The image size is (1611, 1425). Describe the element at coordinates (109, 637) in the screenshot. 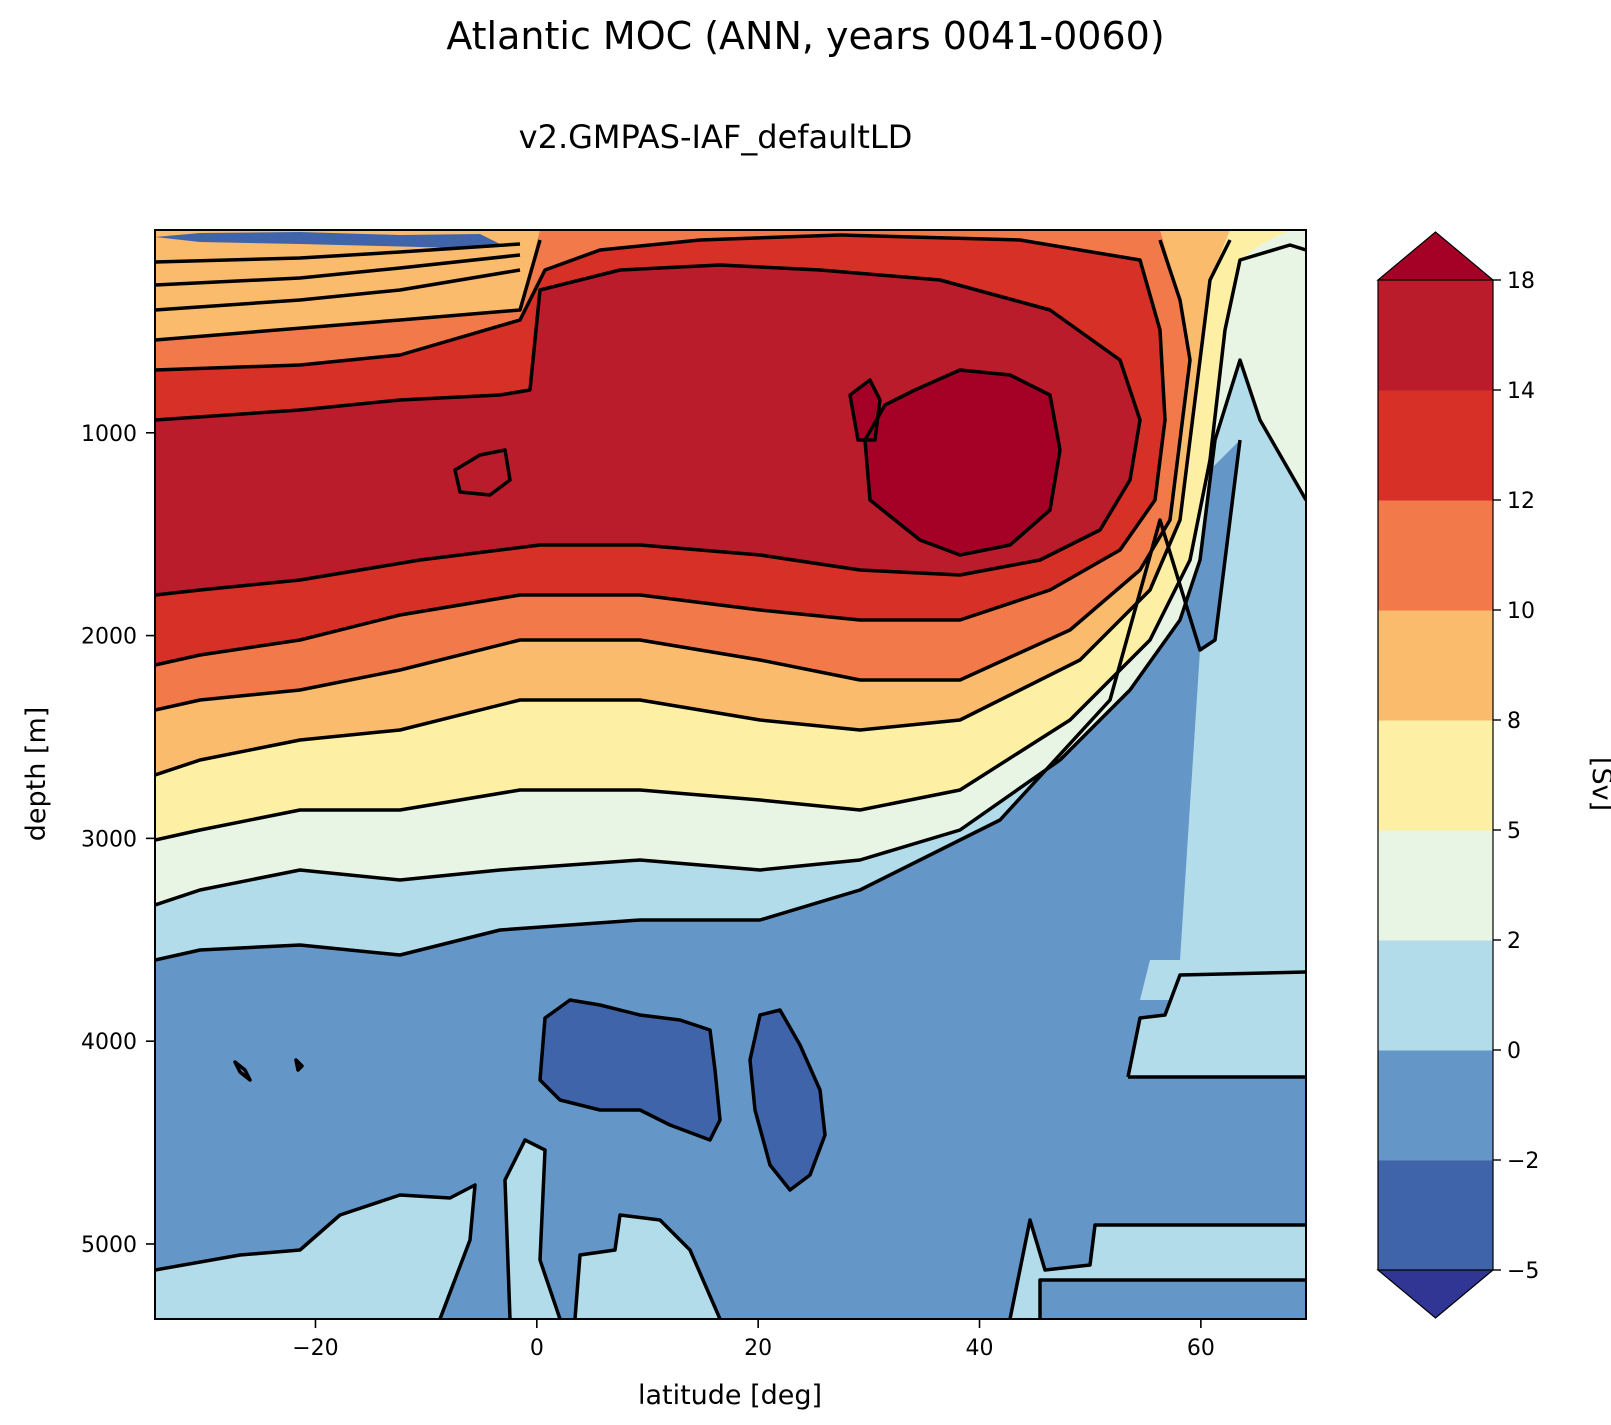

I see `y-tick-label: 2000` at that location.